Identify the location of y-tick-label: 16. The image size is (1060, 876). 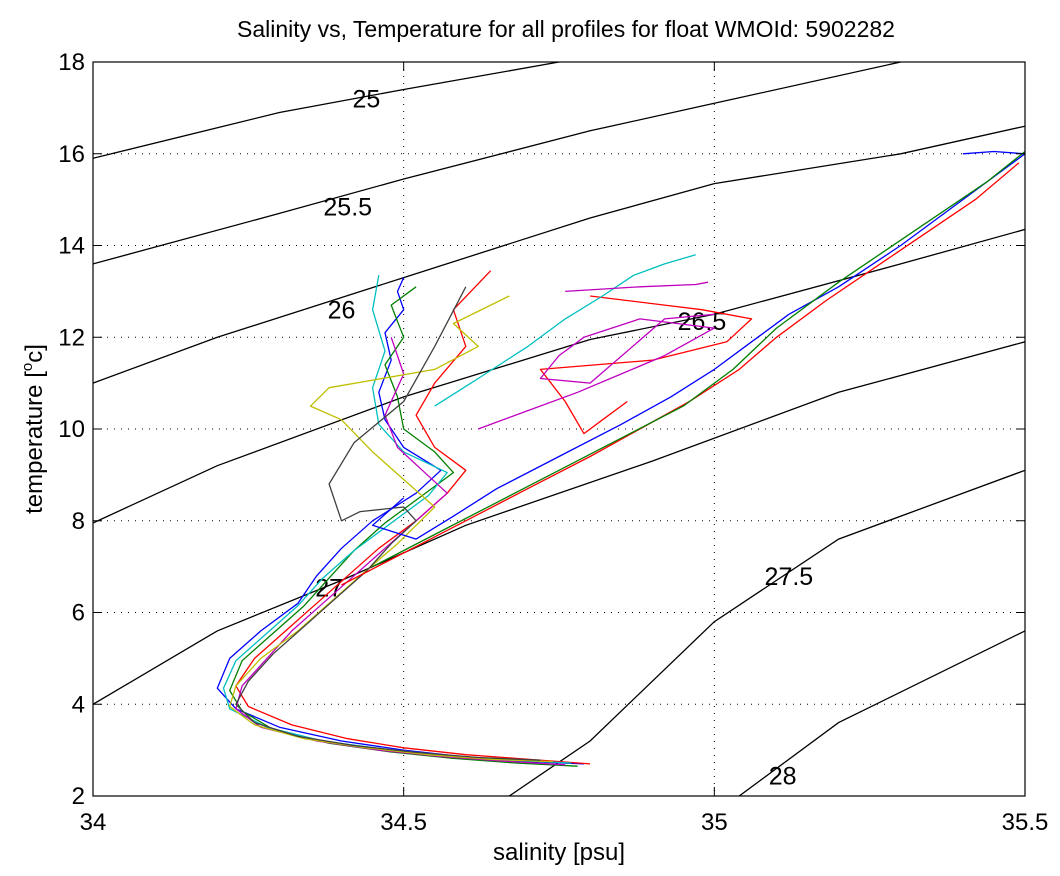
(71, 154).